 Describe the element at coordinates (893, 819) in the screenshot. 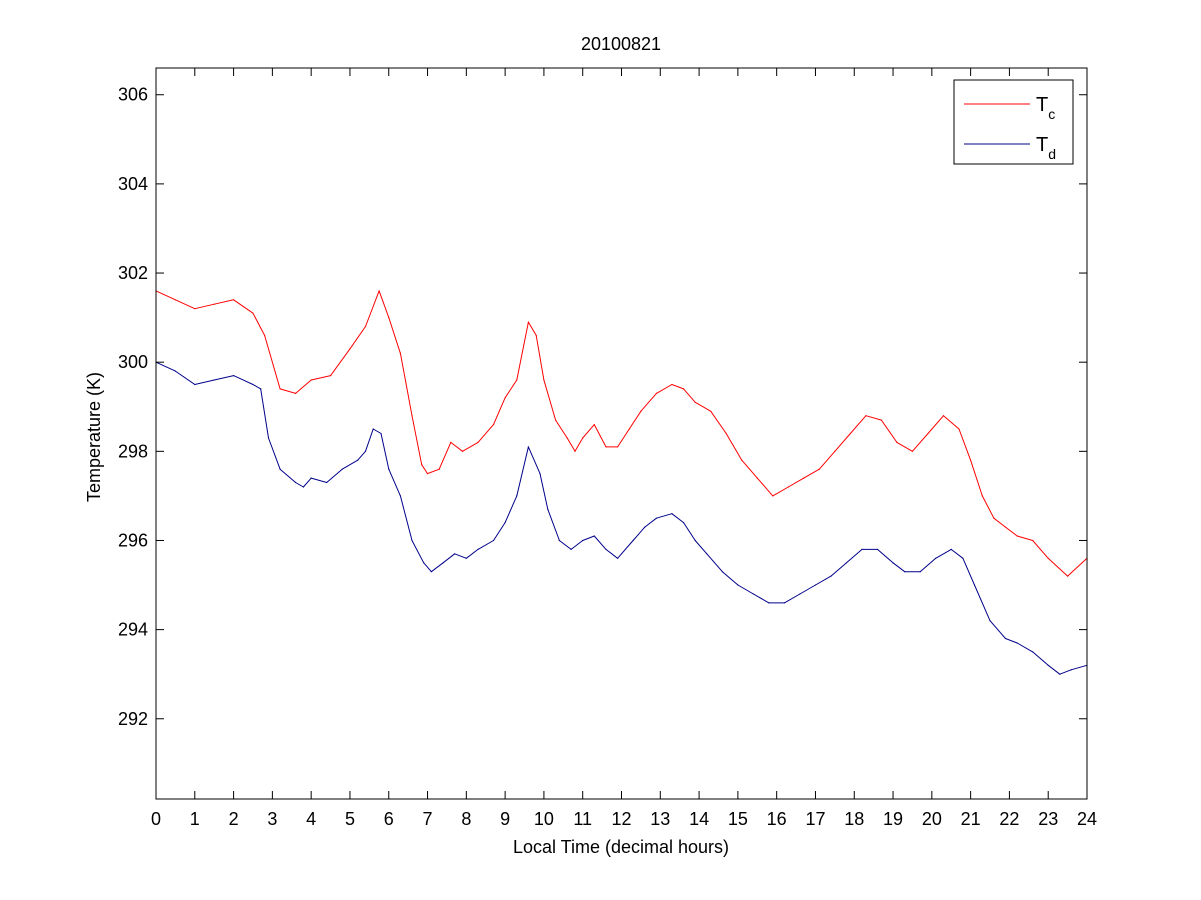

I see `x-tick-label: 19` at that location.